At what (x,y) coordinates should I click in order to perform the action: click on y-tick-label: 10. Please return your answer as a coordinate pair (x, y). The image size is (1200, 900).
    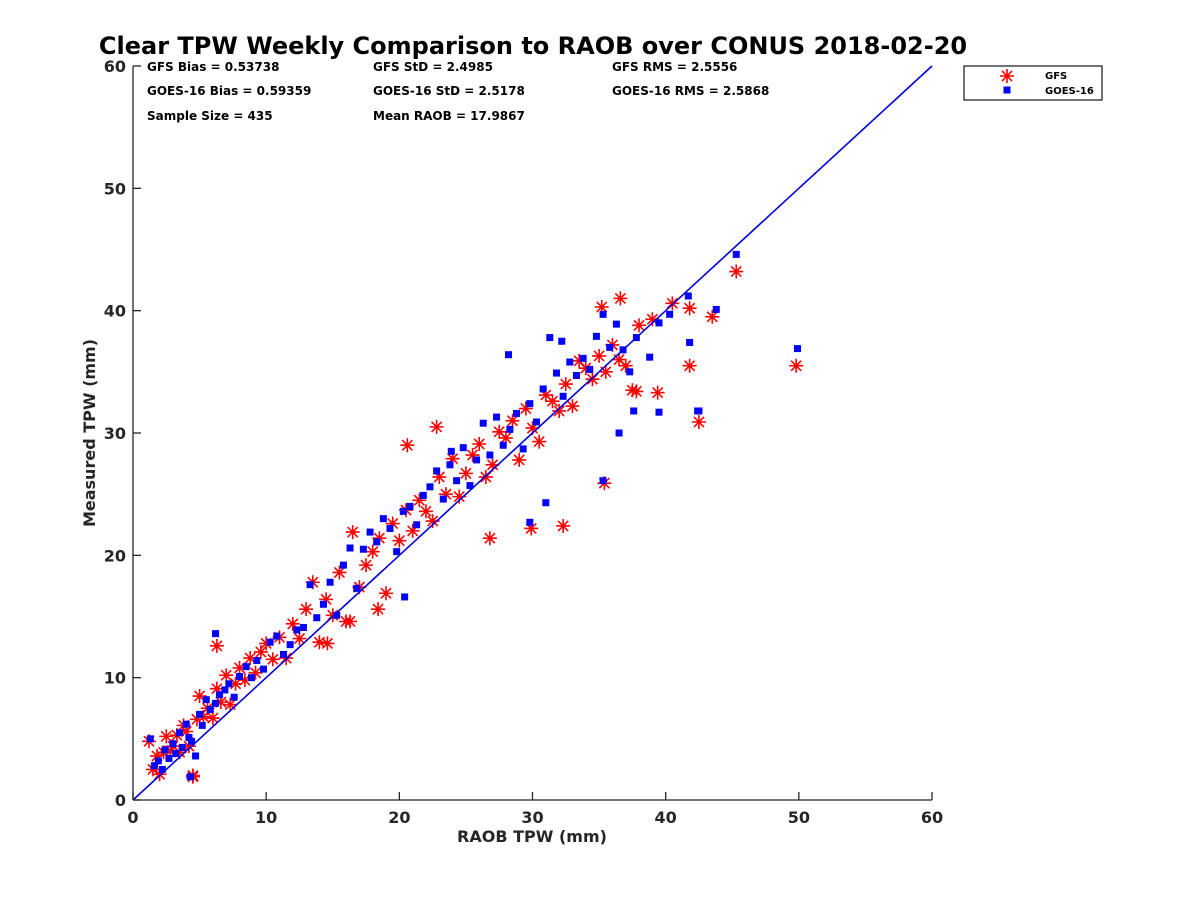
    Looking at the image, I should click on (115, 678).